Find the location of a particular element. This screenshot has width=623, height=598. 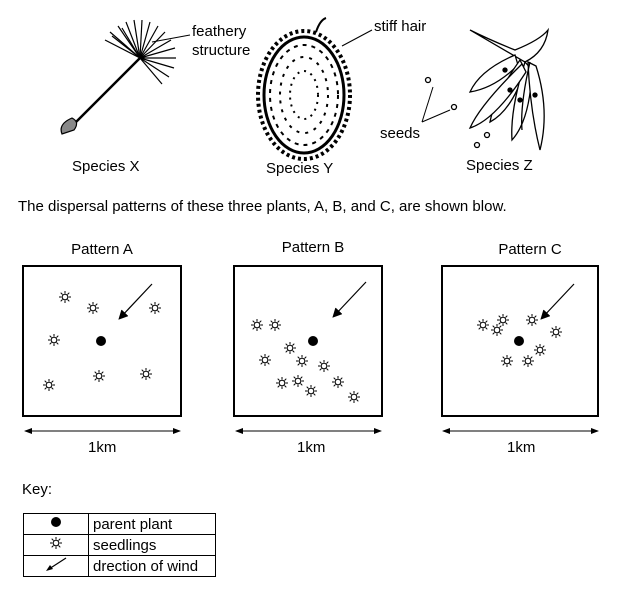

pattern-b-marks is located at coordinates (308, 342).